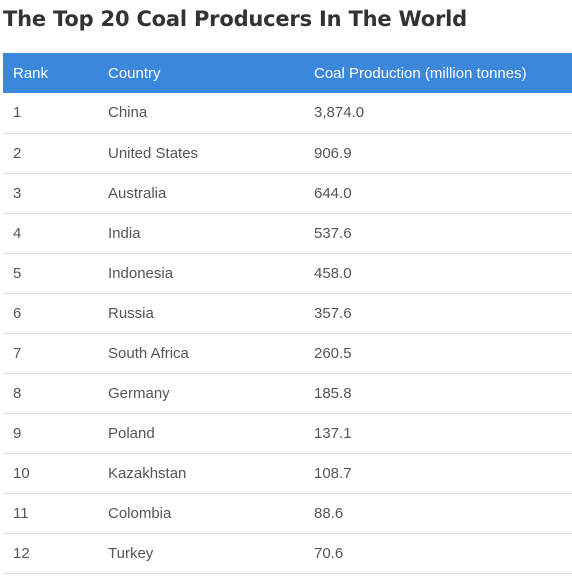 This screenshot has width=572, height=576. Describe the element at coordinates (137, 193) in the screenshot. I see `country-cell: Australia` at that location.